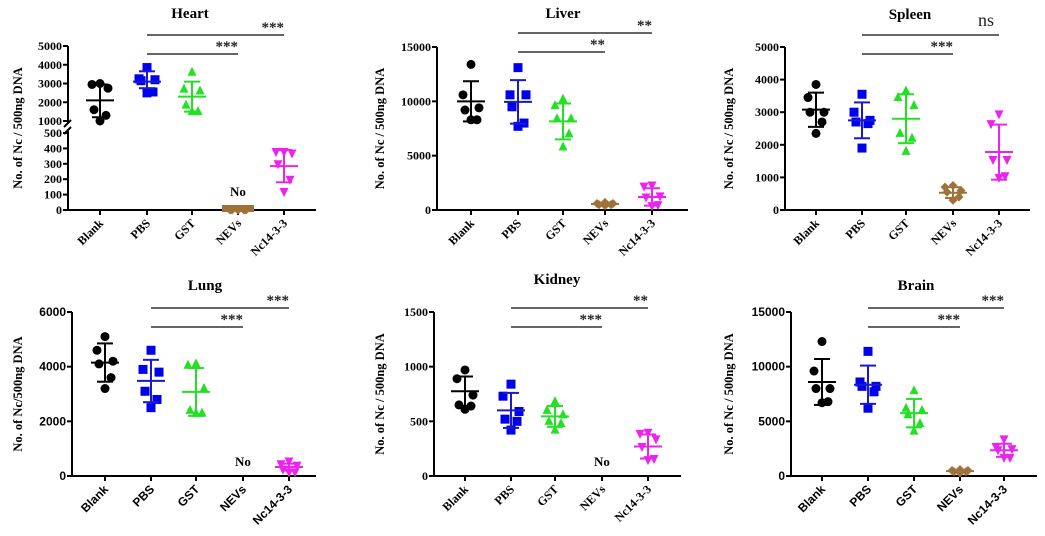 This screenshot has width=1045, height=536. What do you see at coordinates (50, 65) in the screenshot?
I see `y-tick-label: 4000` at bounding box center [50, 65].